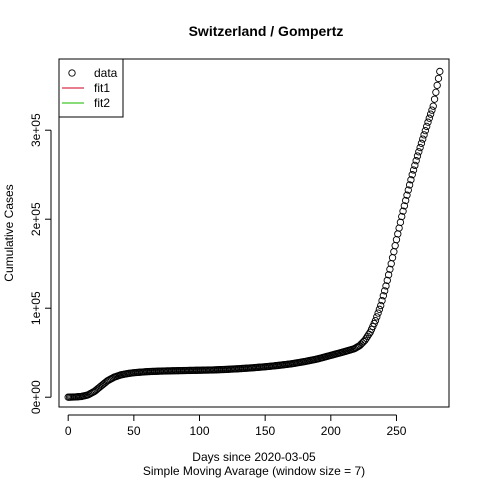  Describe the element at coordinates (36, 308) in the screenshot. I see `y-tick-label: 1e+05` at that location.